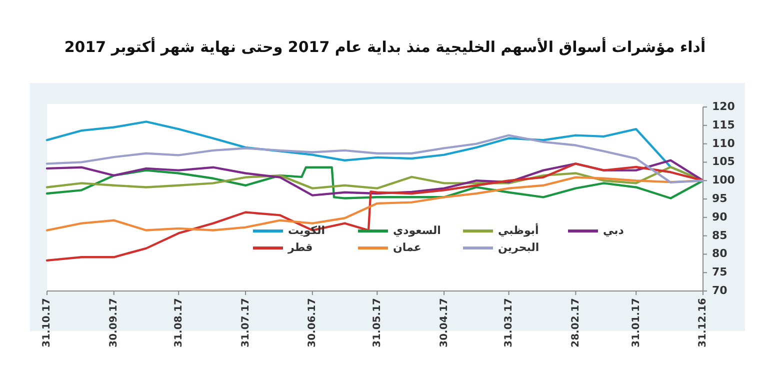 The width and height of the screenshot is (770, 385). What do you see at coordinates (417, 231) in the screenshot?
I see `legend-label: السعودي` at bounding box center [417, 231].